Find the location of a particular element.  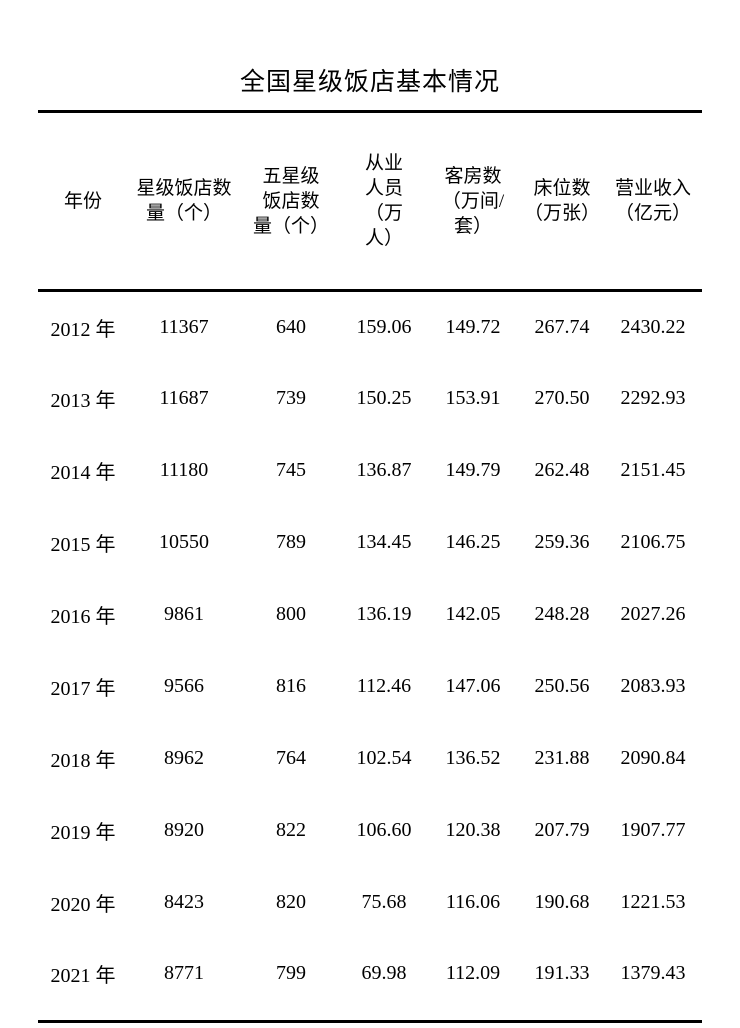

value-cell: 739 is located at coordinates (291, 398).